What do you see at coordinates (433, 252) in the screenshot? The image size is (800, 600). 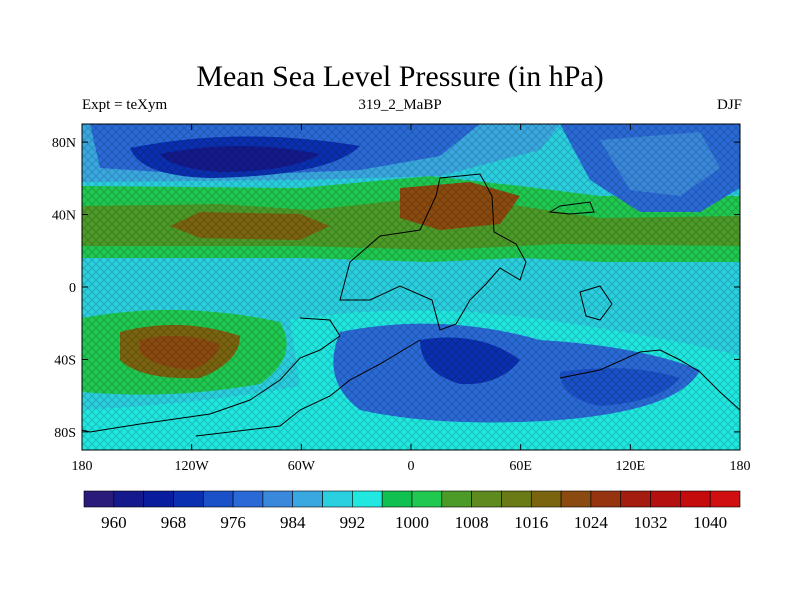 I see `continent-outline-north` at bounding box center [433, 252].